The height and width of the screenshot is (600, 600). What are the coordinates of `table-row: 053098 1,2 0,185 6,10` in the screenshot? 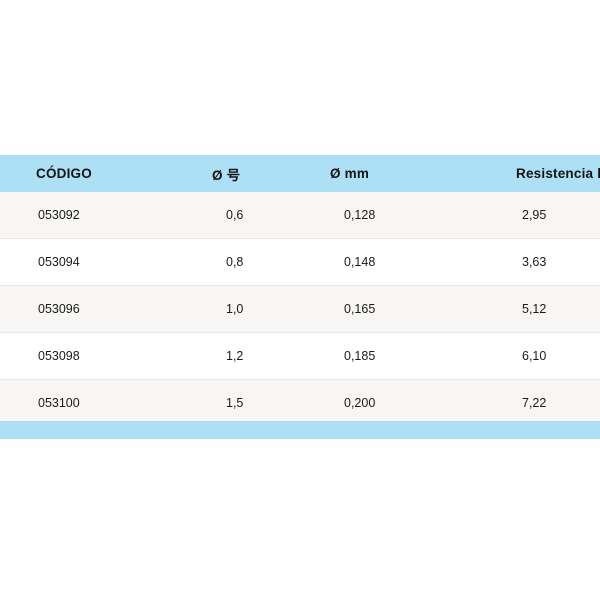 It's located at (300, 356).